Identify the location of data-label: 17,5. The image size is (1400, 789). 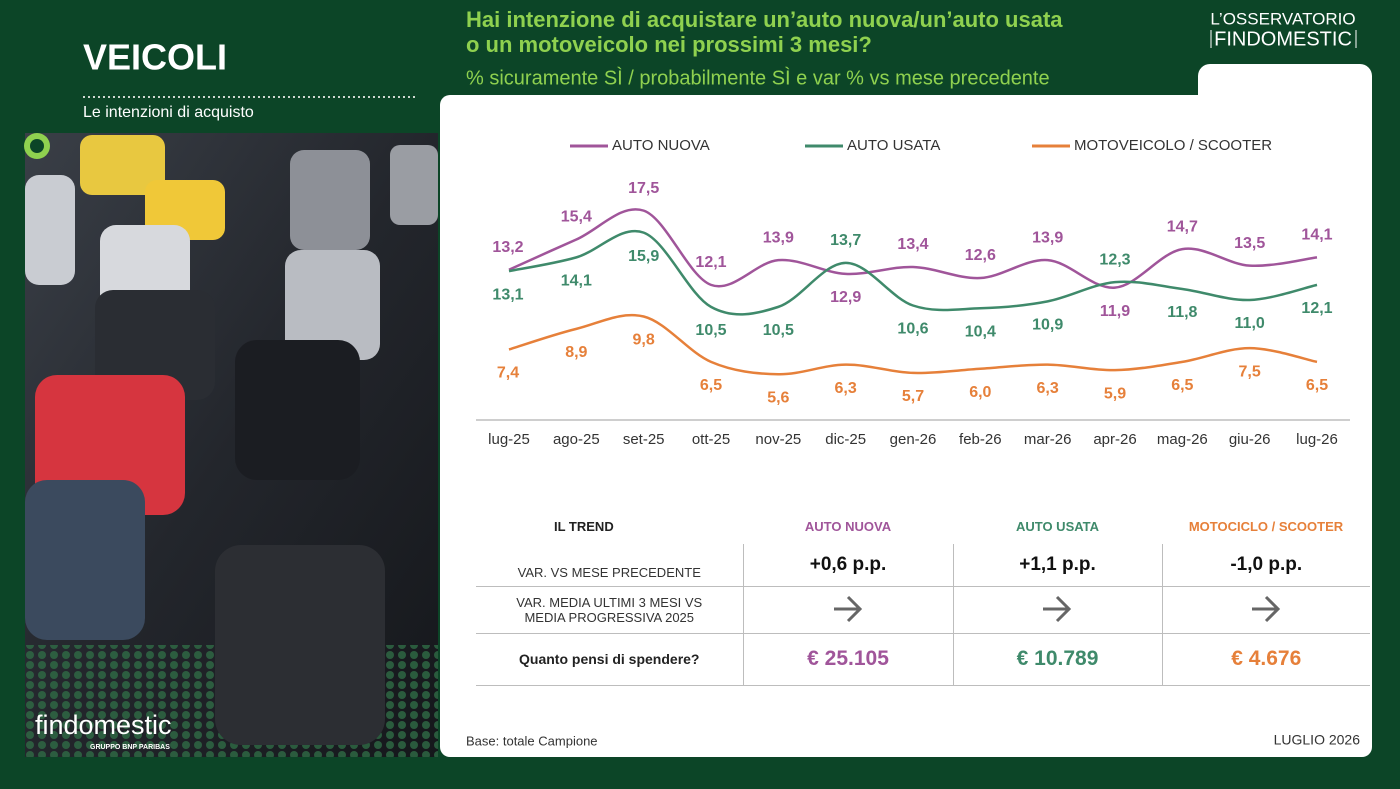
(643, 188).